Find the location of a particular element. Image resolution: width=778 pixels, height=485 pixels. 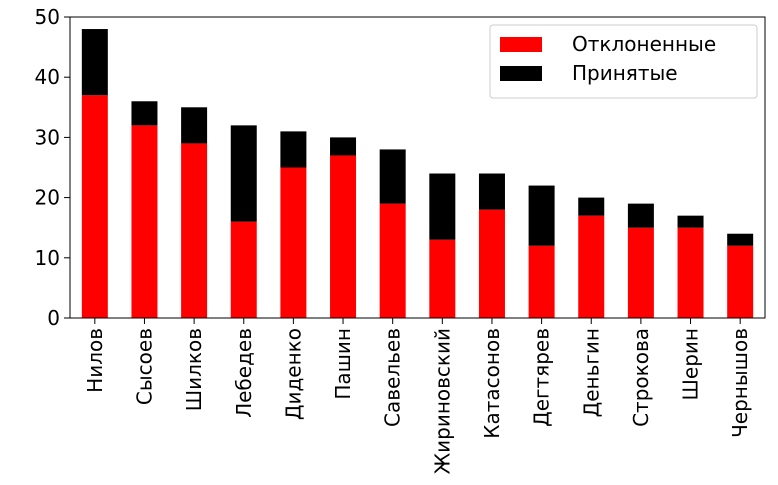

y-tick-label: 50 is located at coordinates (47, 17).